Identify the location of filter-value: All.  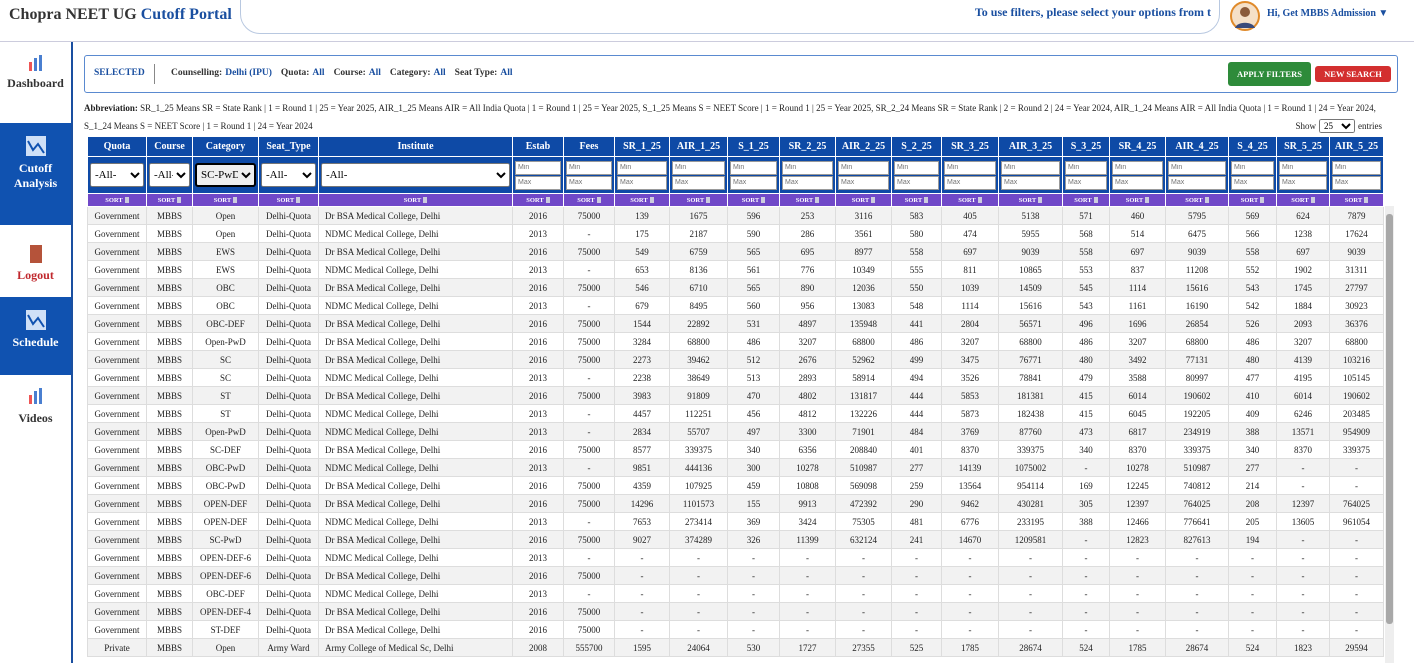
(374, 73).